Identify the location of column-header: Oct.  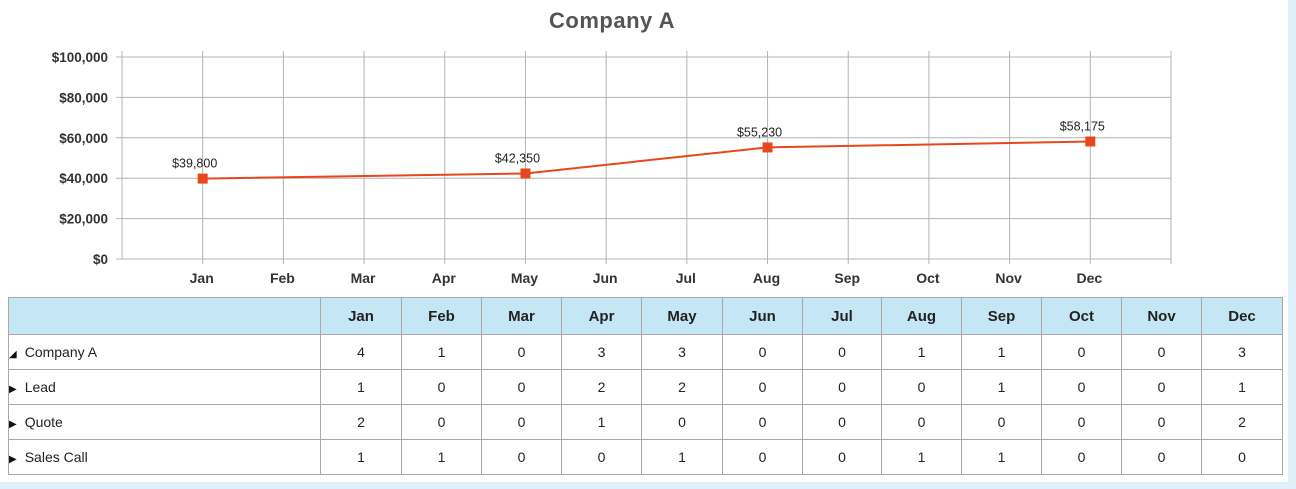
(1081, 316).